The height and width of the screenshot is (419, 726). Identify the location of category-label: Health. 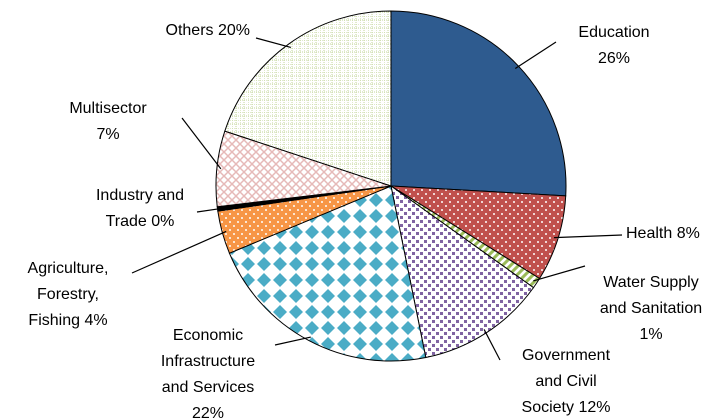
(649, 233).